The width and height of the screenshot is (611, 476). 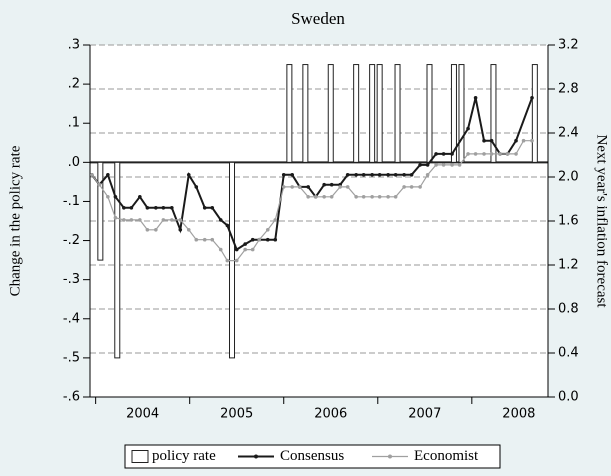 What do you see at coordinates (318, 18) in the screenshot?
I see `chart-title: Sweden` at bounding box center [318, 18].